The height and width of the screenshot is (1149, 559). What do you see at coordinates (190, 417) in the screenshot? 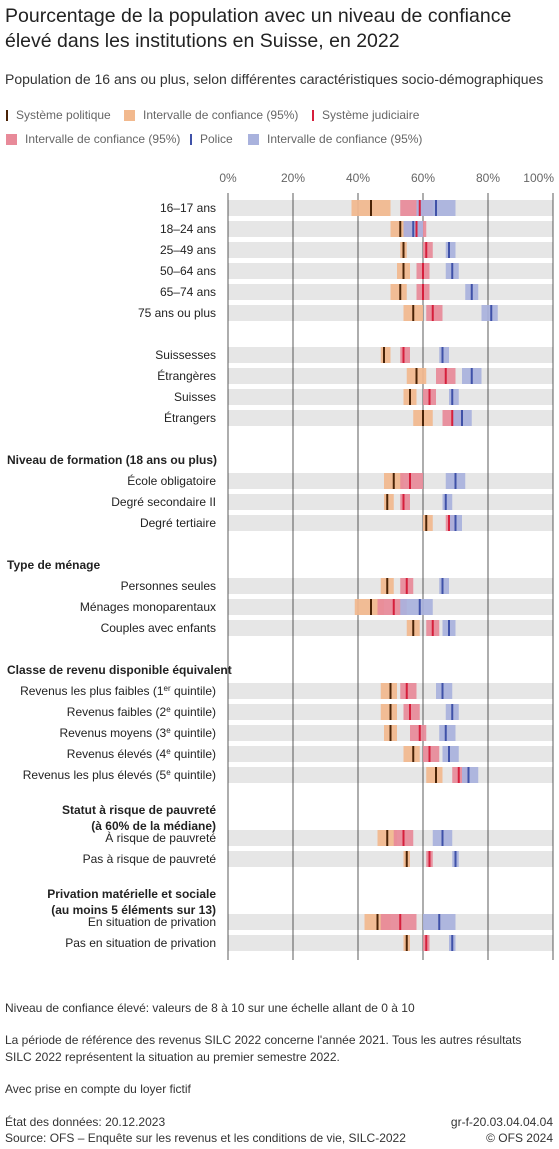
I see `row-label: Étrangers` at bounding box center [190, 417].